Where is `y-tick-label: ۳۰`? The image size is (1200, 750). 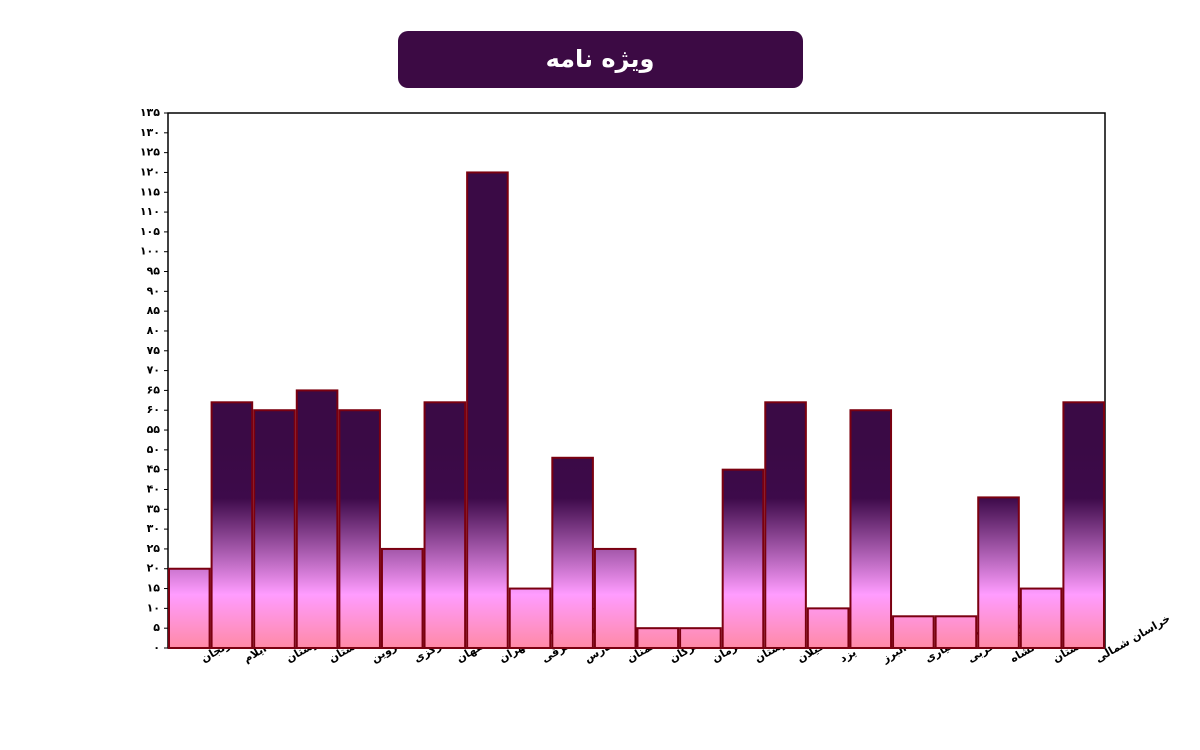 y-tick-label: ۳۰ is located at coordinates (153, 528).